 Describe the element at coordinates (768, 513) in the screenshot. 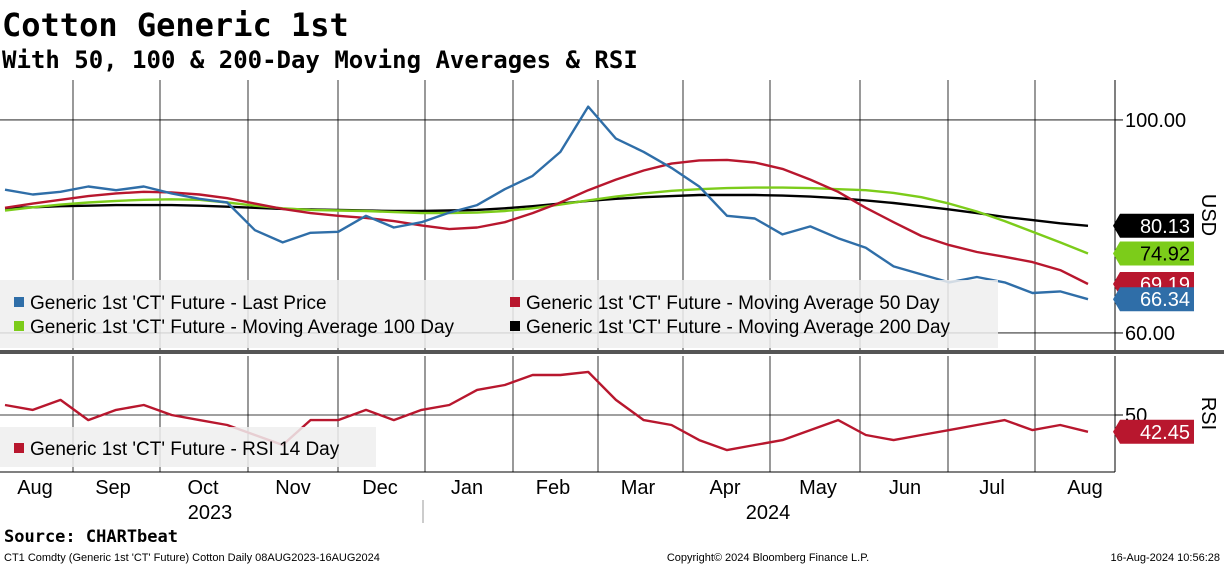

I see `x-year-label: 2024` at that location.